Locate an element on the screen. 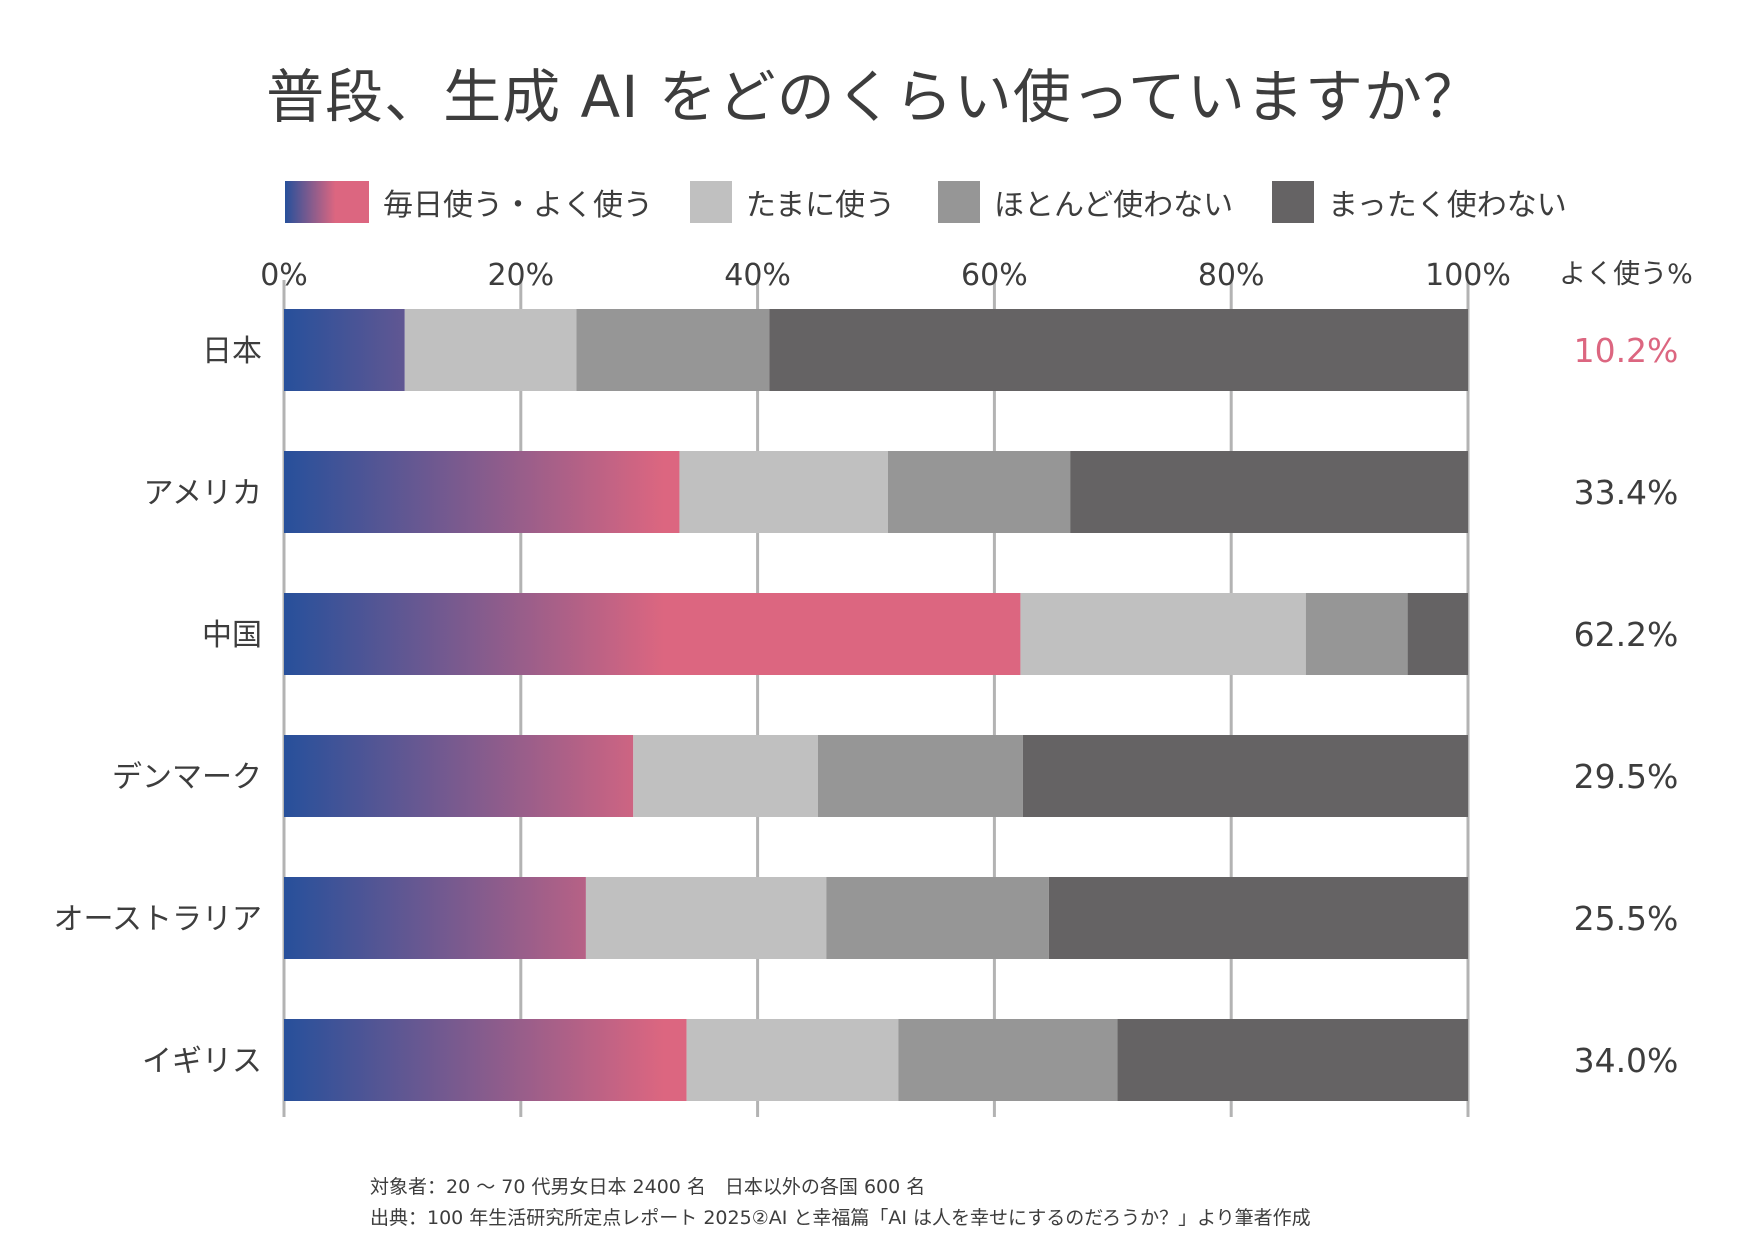 The image size is (1748, 1240). legend-swatch-daily is located at coordinates (327, 202).